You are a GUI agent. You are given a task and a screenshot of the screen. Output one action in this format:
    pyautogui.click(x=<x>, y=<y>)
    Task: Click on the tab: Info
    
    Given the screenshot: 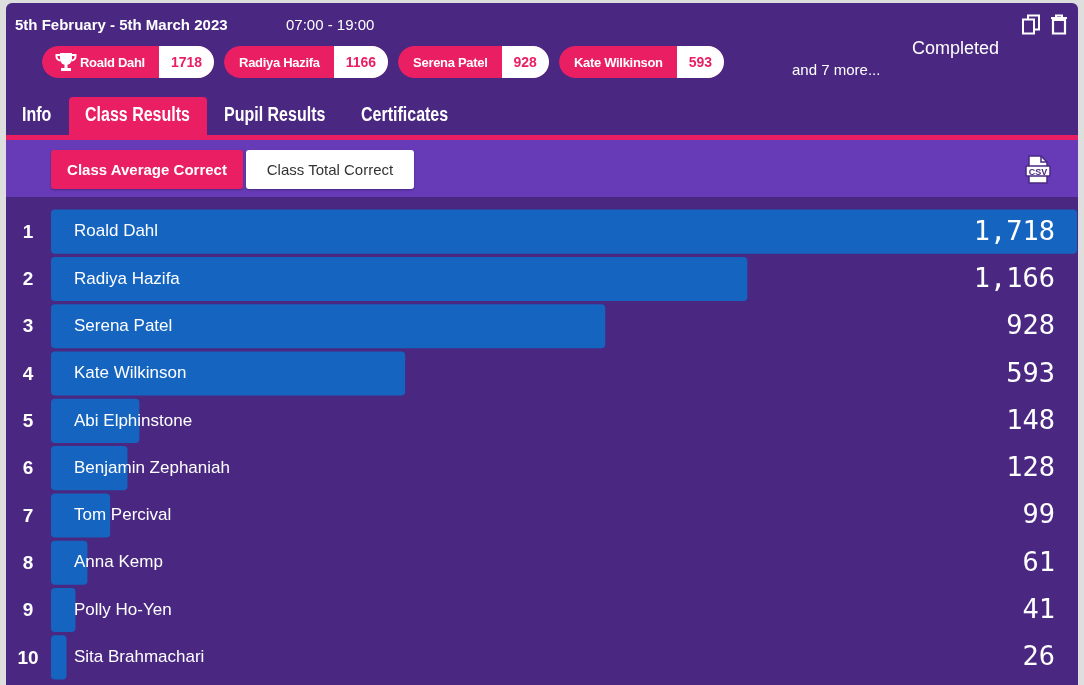 What is the action you would take?
    pyautogui.click(x=37, y=114)
    